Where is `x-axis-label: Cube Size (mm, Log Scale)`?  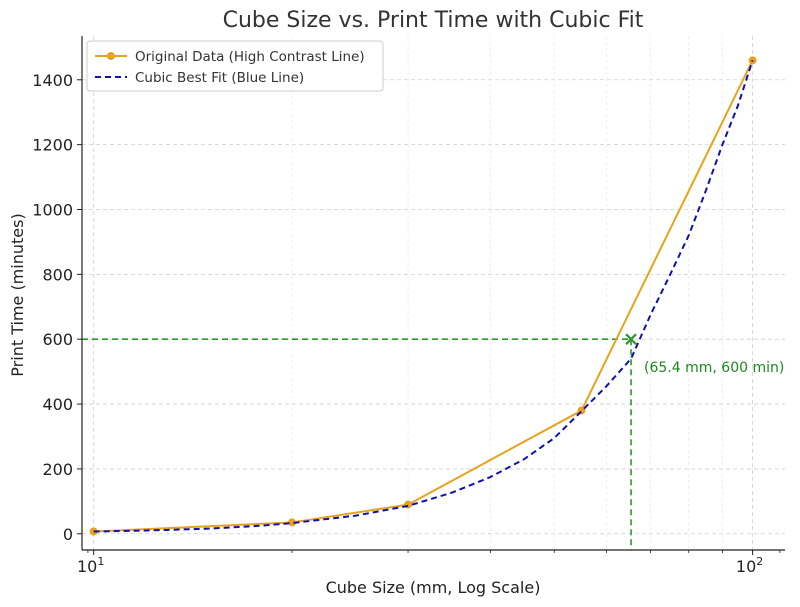
x-axis-label: Cube Size (mm, Log Scale) is located at coordinates (433, 587).